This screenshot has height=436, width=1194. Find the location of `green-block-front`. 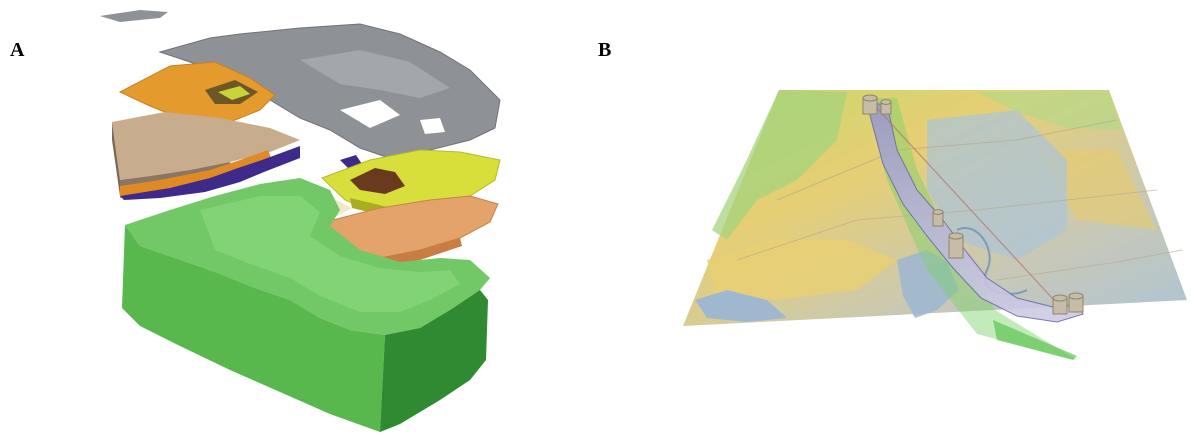

green-block-front is located at coordinates (253, 328).